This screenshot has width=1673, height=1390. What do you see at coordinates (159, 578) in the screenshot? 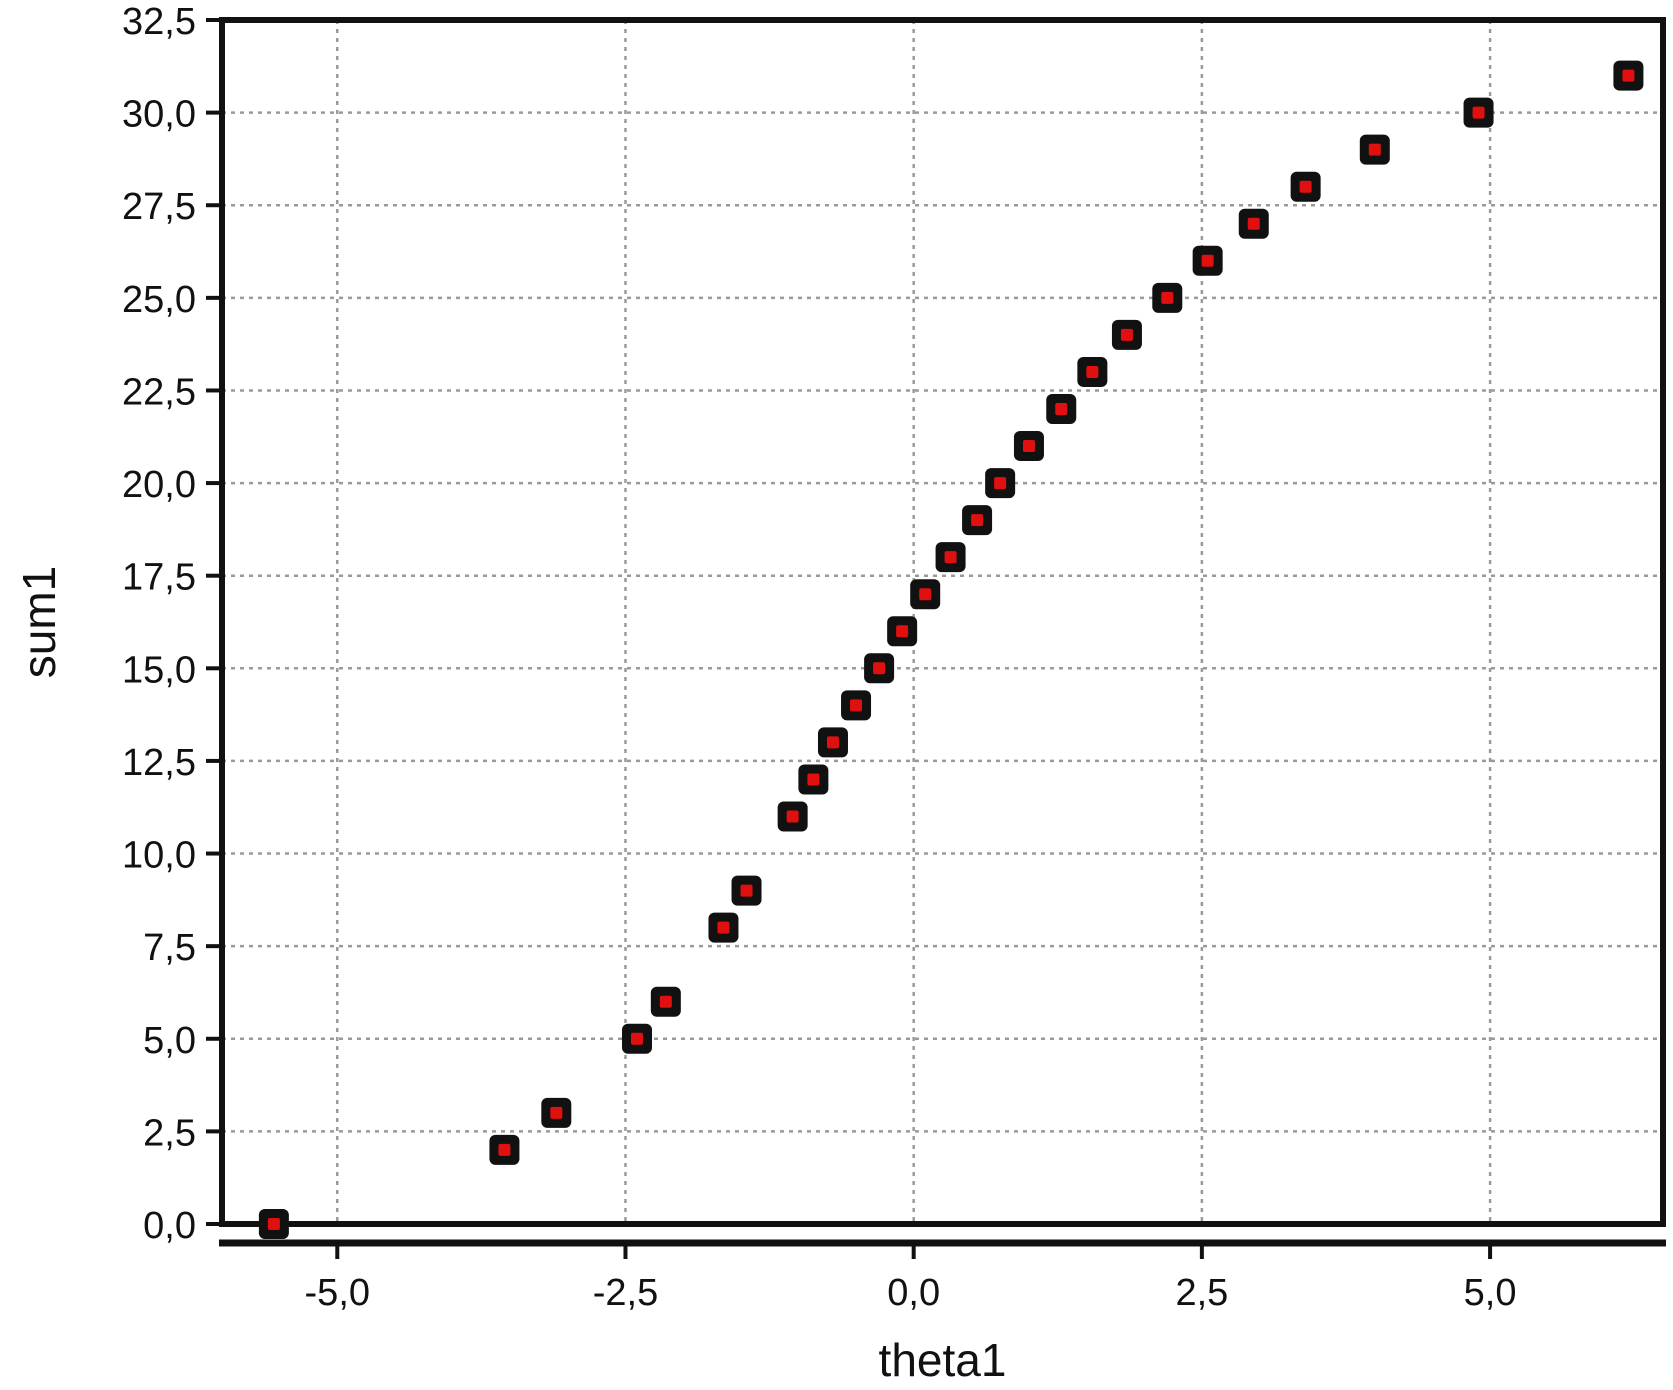
I see `y-tick-label: 17,5` at bounding box center [159, 578].